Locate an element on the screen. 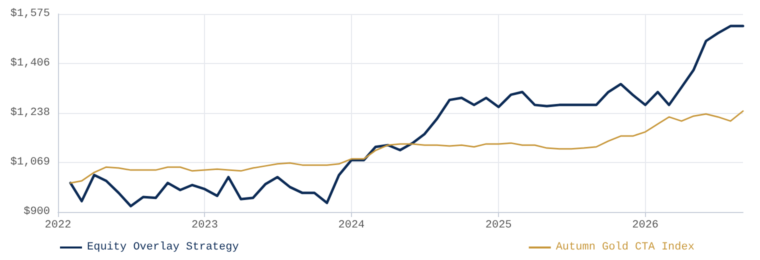  legend-label: Autumn Gold CTA Index is located at coordinates (625, 248).